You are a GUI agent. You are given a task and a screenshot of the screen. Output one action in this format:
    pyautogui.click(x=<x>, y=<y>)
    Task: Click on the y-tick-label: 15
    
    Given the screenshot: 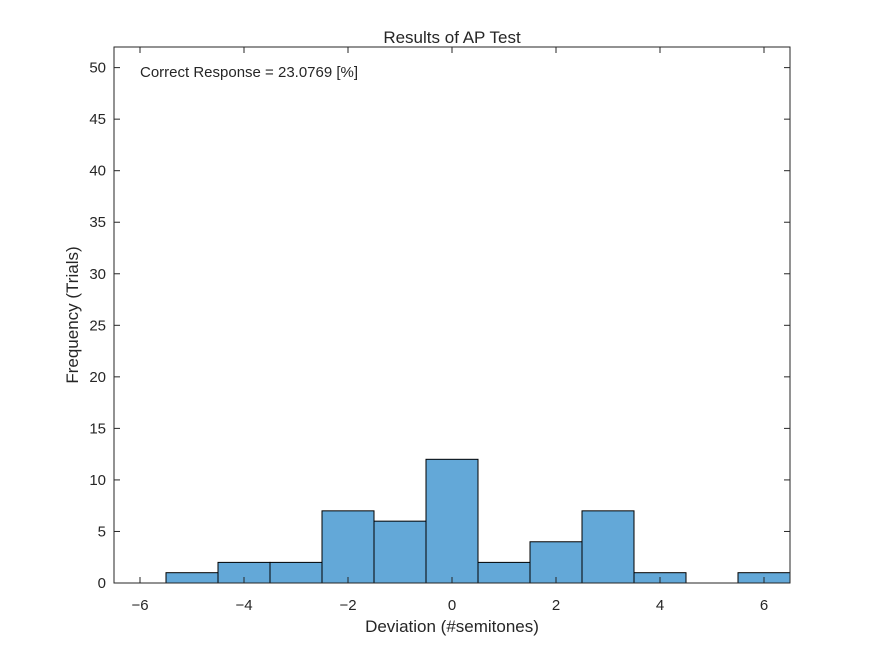 What is the action you would take?
    pyautogui.click(x=97, y=428)
    